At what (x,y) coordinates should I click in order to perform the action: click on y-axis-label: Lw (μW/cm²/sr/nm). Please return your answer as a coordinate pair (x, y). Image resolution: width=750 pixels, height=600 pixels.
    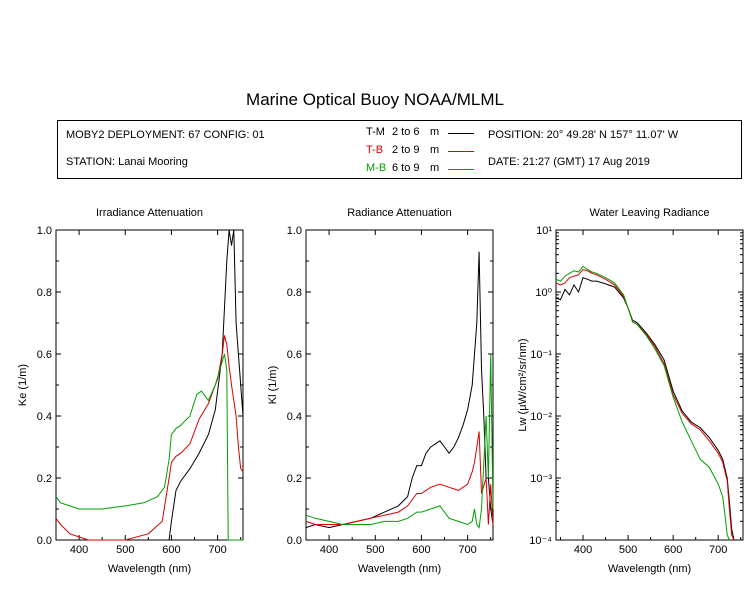
    Looking at the image, I should click on (523, 384).